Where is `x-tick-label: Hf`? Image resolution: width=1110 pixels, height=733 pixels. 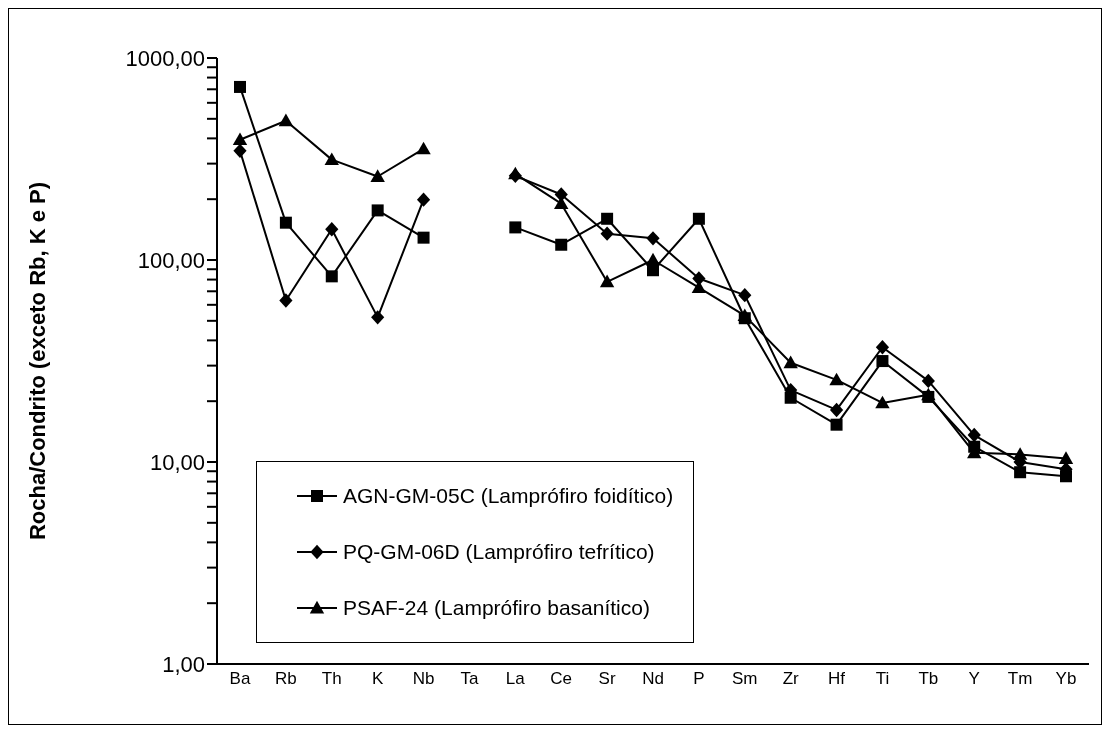 x-tick-label: Hf is located at coordinates (837, 679).